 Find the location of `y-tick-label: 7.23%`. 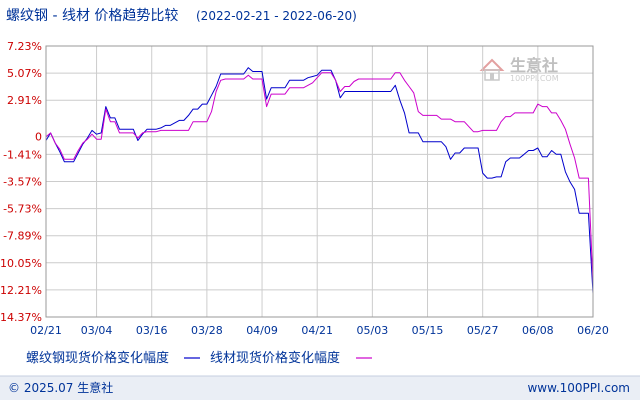

y-tick-label: 7.23% is located at coordinates (24, 46).